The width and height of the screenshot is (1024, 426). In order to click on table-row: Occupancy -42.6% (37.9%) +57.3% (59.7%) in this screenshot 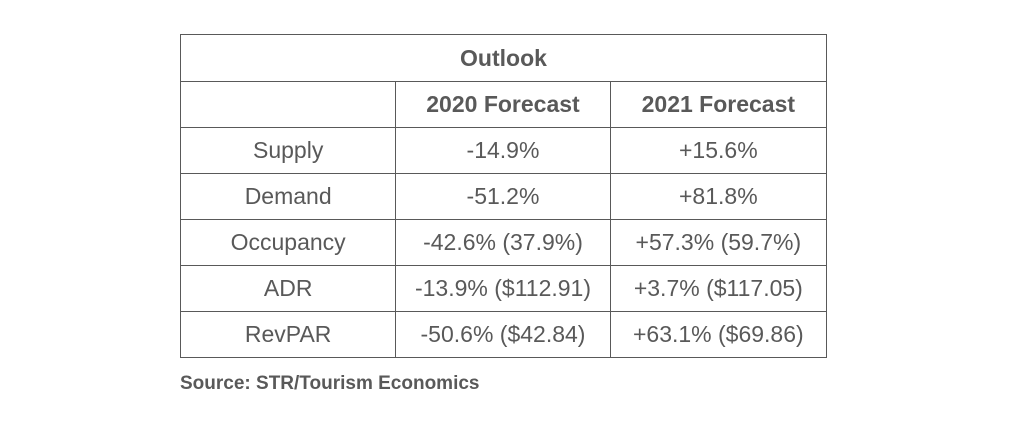, I will do `click(503, 242)`.